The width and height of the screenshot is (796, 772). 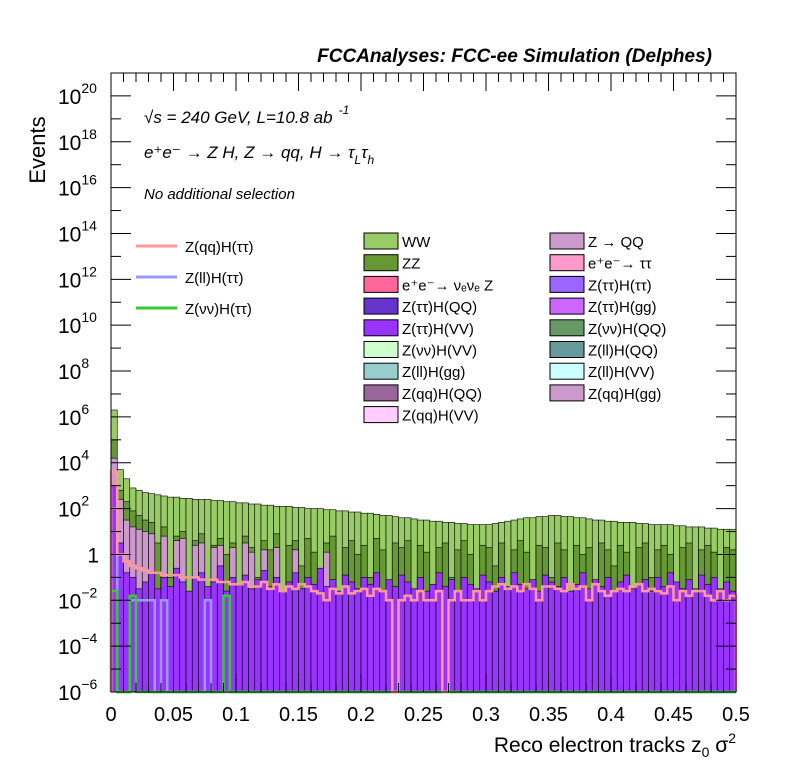 I want to click on x-tick-label: 0.5, so click(x=736, y=715).